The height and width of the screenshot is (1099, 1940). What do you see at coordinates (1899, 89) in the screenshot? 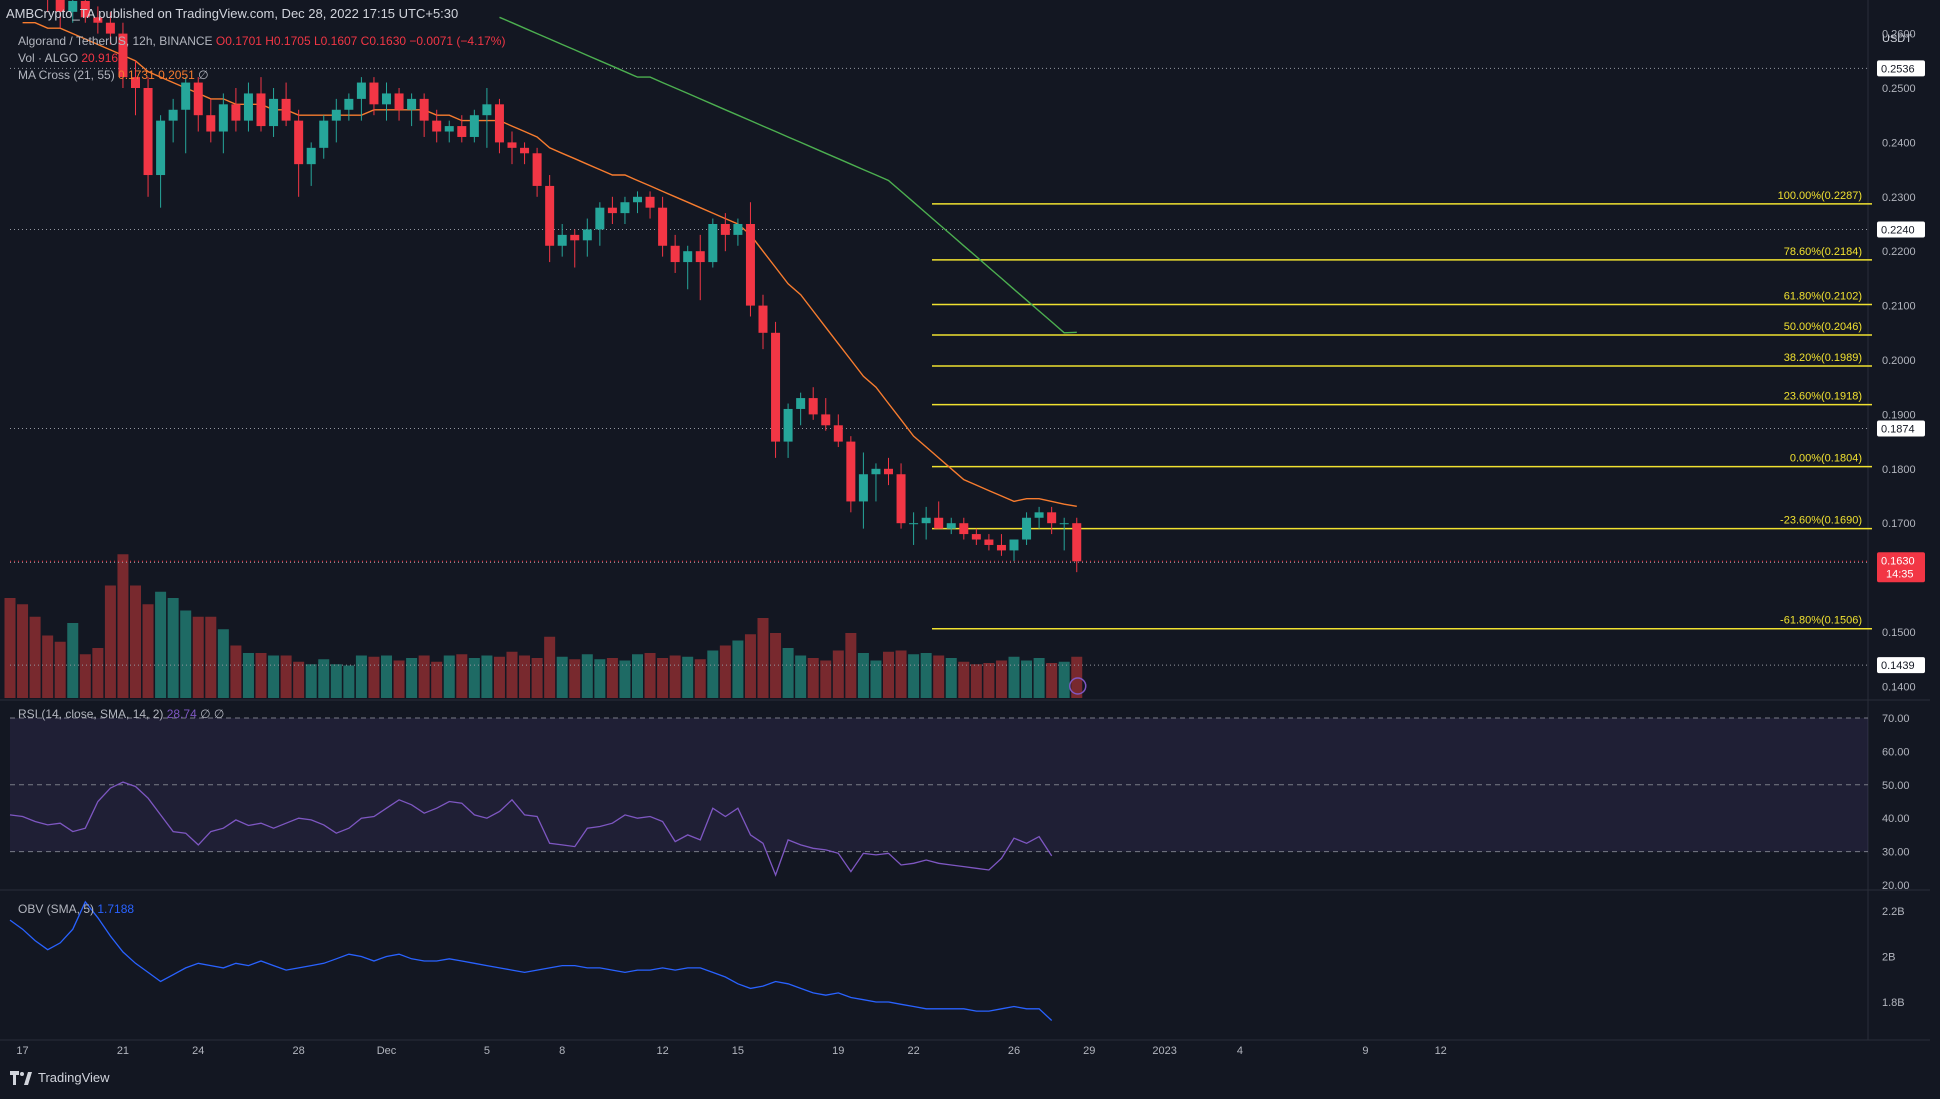
I see `price-tick-label: 0.2500` at bounding box center [1899, 89].